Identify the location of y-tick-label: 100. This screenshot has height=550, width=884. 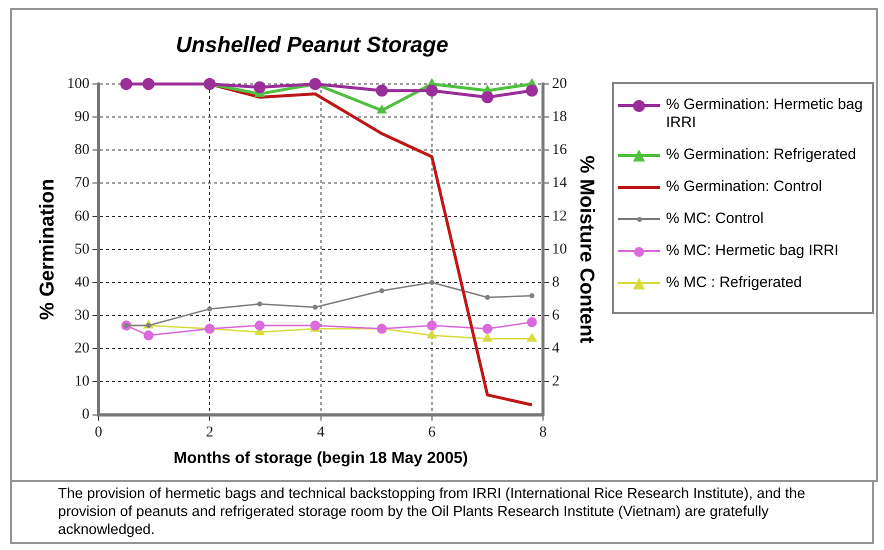
(78, 84).